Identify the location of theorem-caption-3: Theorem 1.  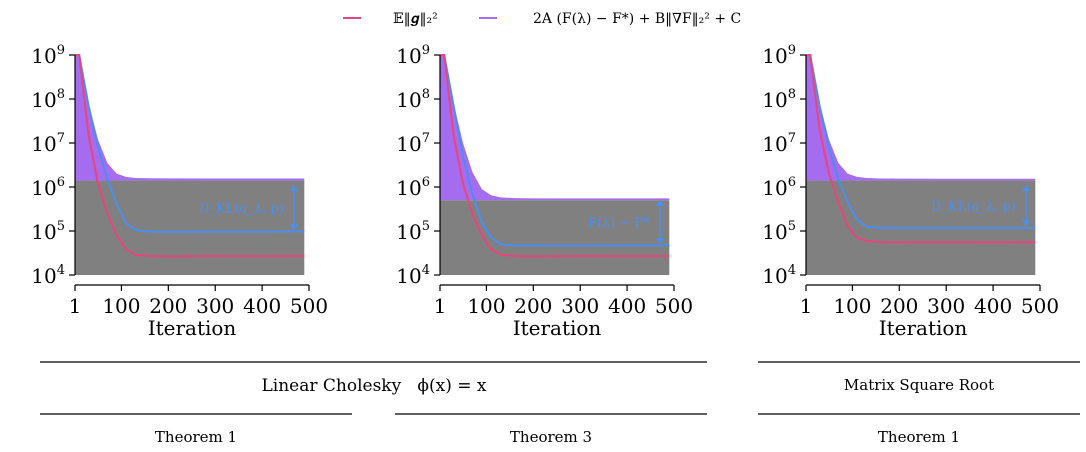
(919, 437).